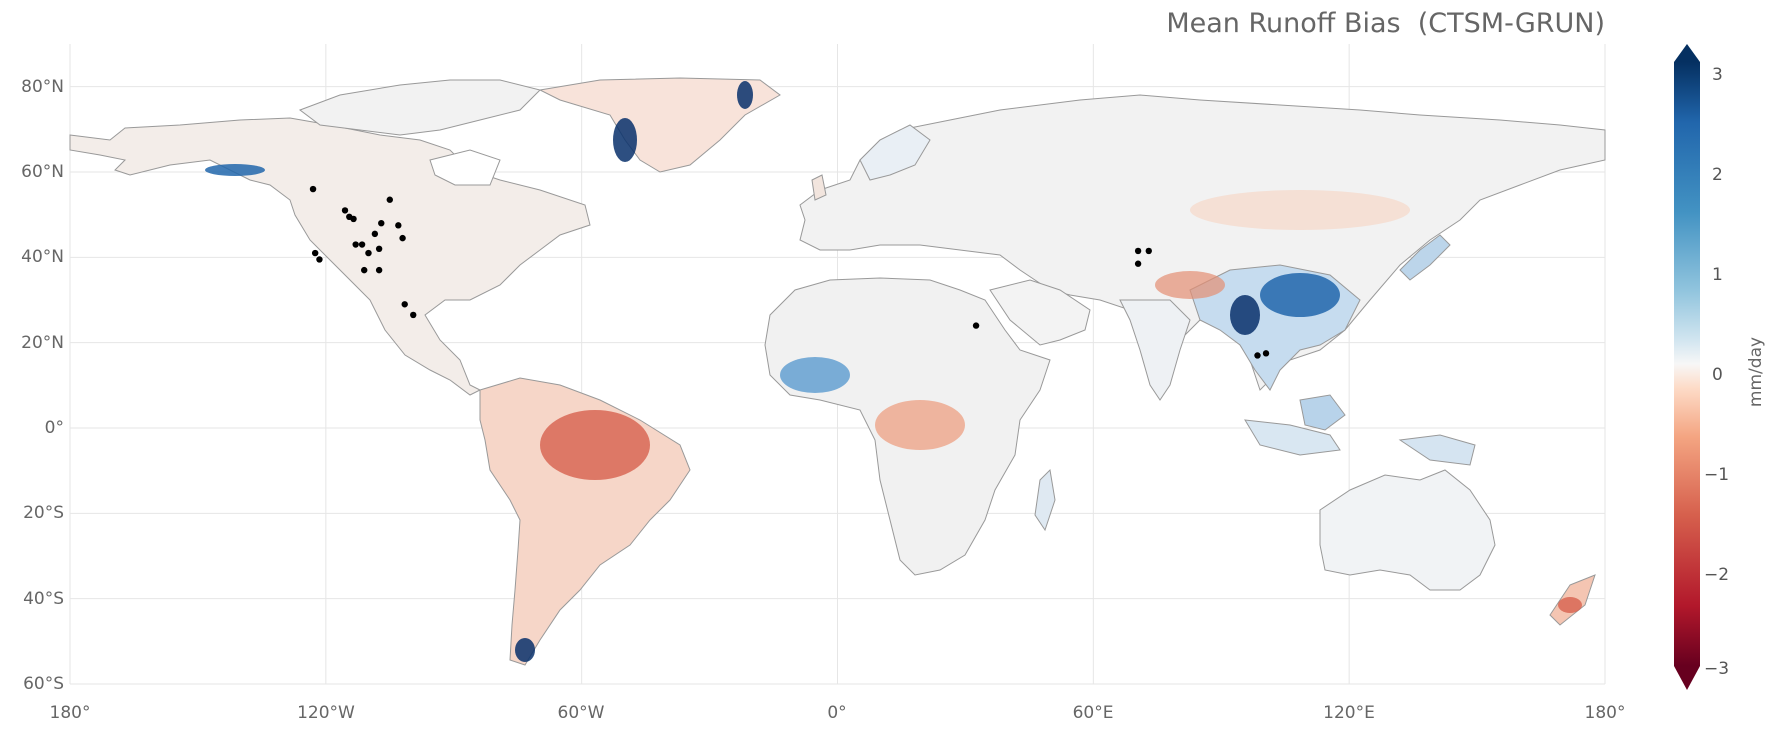 This screenshot has width=1777, height=732. Describe the element at coordinates (920, 425) in the screenshot. I see `bias-patch-congo` at that location.